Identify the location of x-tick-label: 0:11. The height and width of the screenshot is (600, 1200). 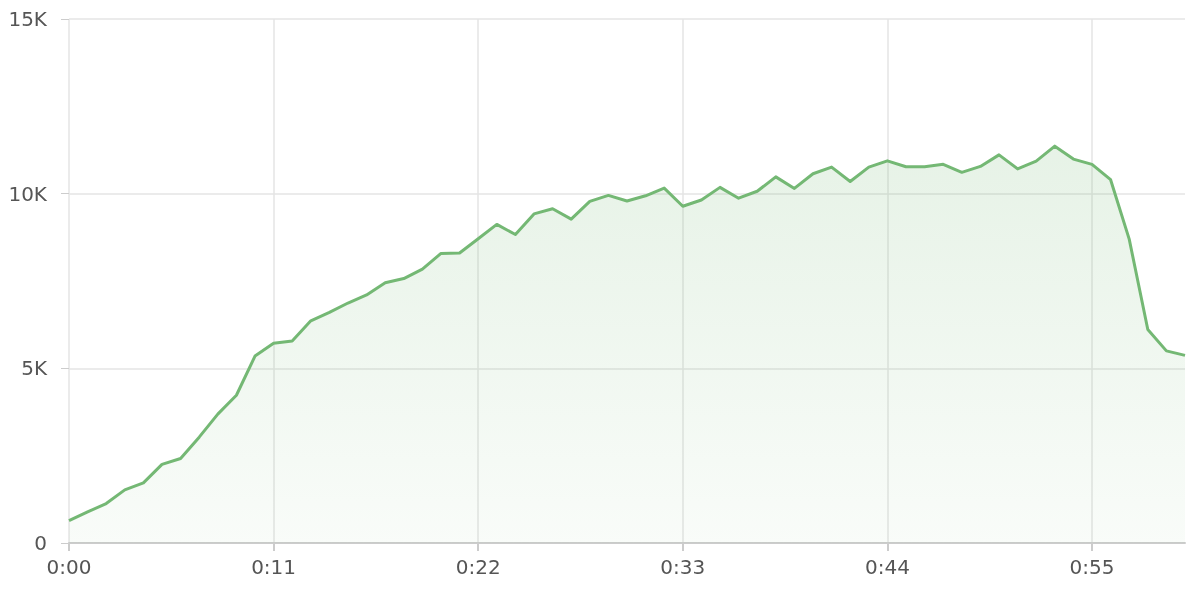
(274, 567).